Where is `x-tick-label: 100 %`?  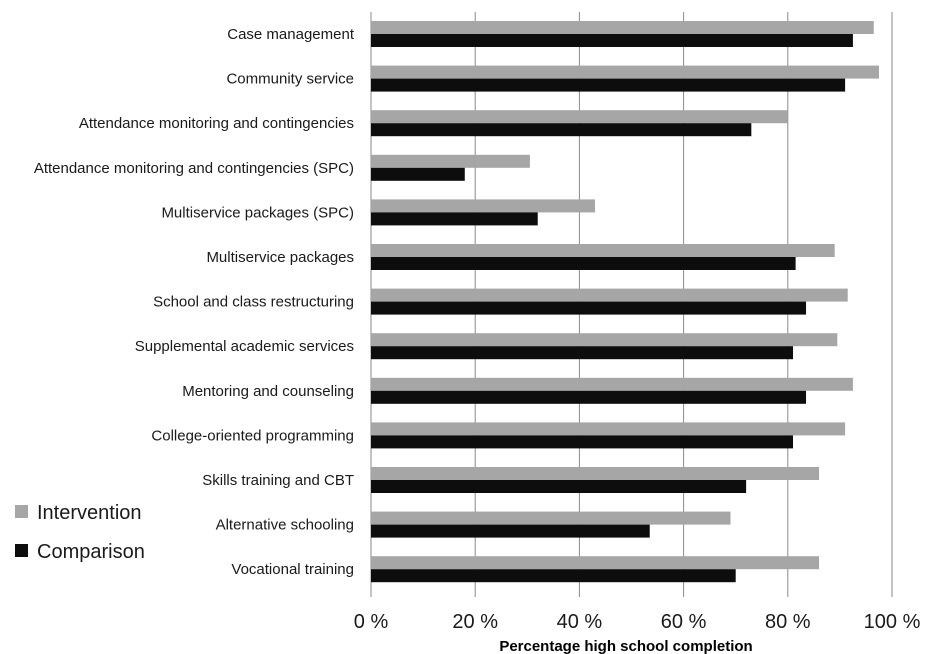 x-tick-label: 100 % is located at coordinates (892, 622).